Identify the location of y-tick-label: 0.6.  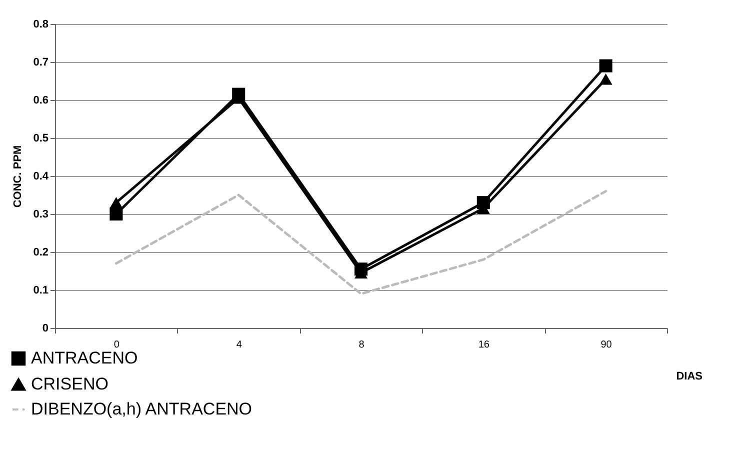
(40, 100).